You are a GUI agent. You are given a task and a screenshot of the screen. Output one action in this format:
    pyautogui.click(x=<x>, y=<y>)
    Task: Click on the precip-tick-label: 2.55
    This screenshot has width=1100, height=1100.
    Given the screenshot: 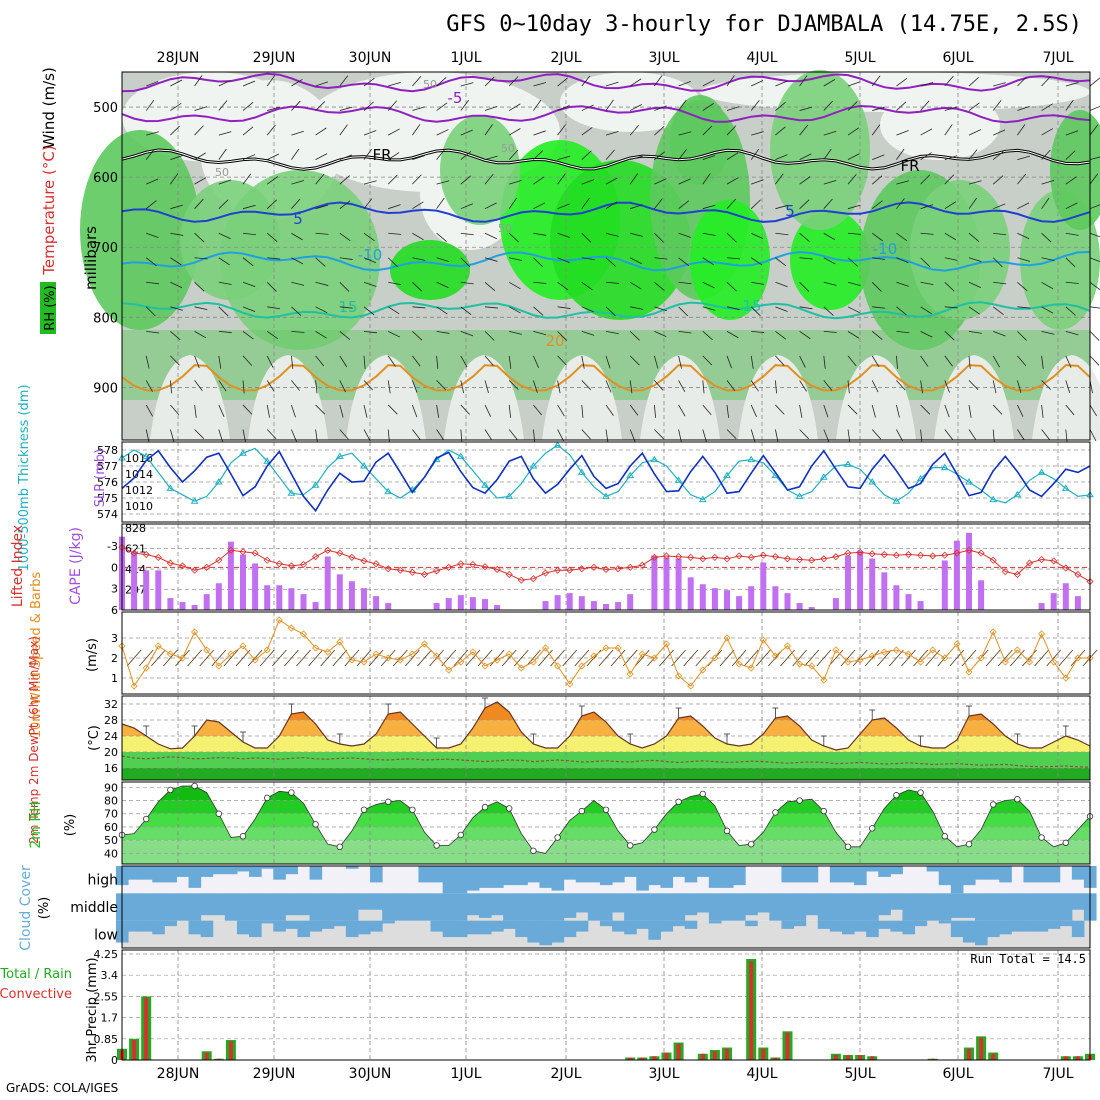 What is the action you would take?
    pyautogui.click(x=106, y=996)
    